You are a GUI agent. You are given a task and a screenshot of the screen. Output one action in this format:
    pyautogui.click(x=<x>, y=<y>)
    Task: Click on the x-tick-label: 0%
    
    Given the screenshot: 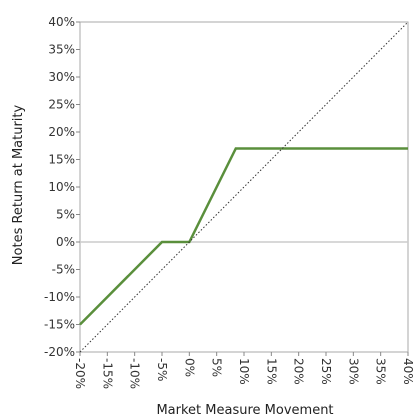 What is the action you would take?
    pyautogui.click(x=189, y=367)
    